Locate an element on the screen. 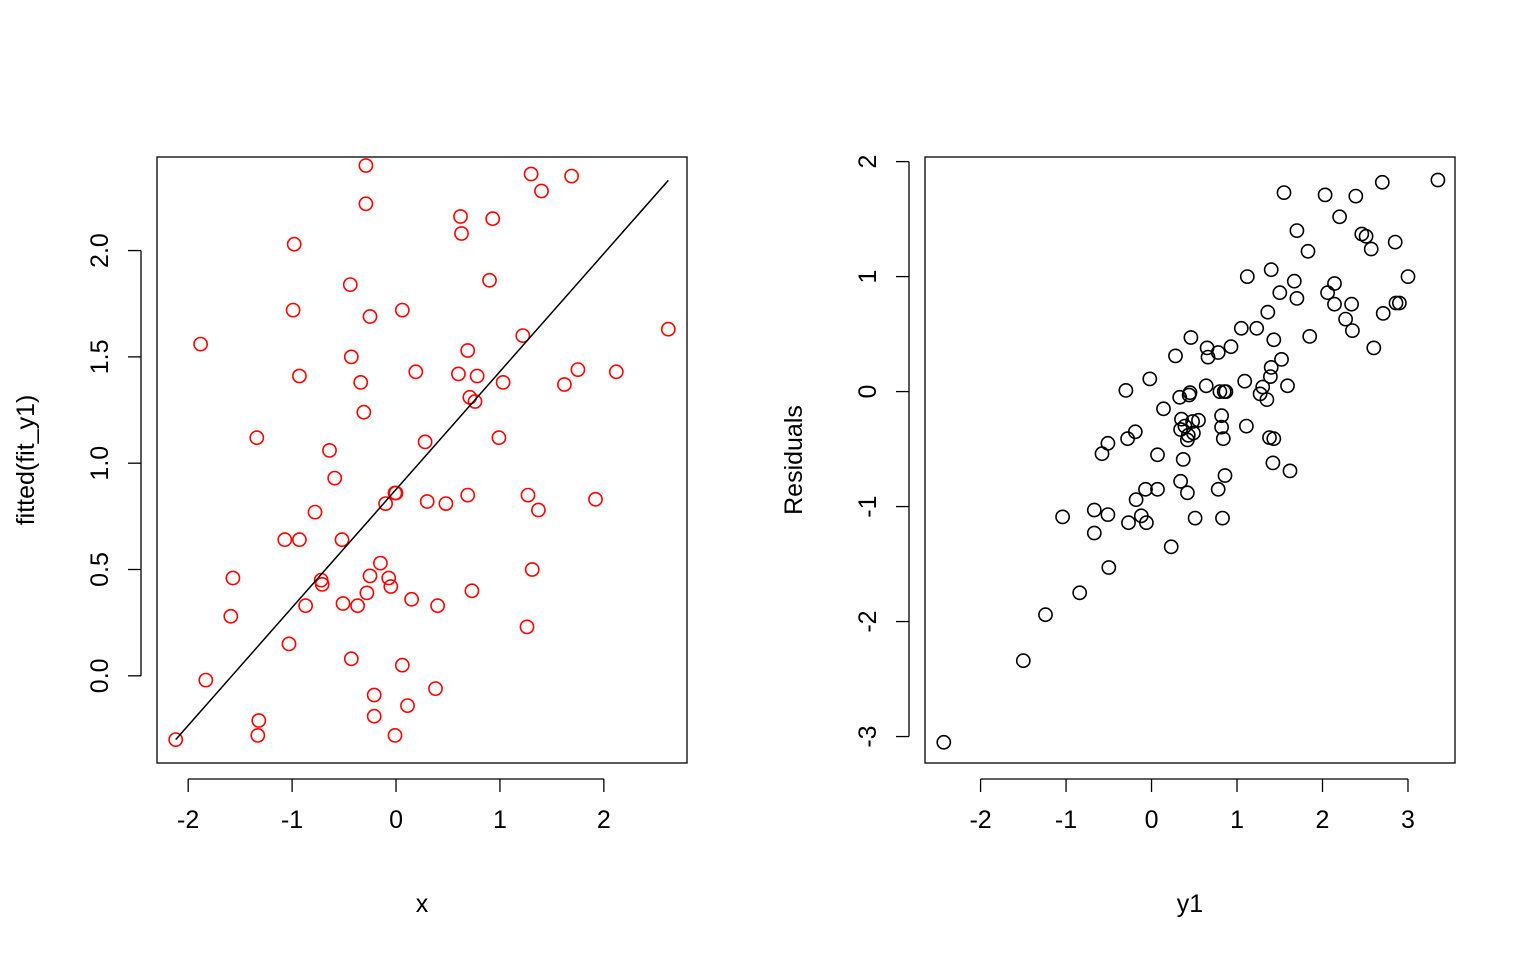 This screenshot has height=960, width=1536. right-y-tick-label: 1 is located at coordinates (868, 277).